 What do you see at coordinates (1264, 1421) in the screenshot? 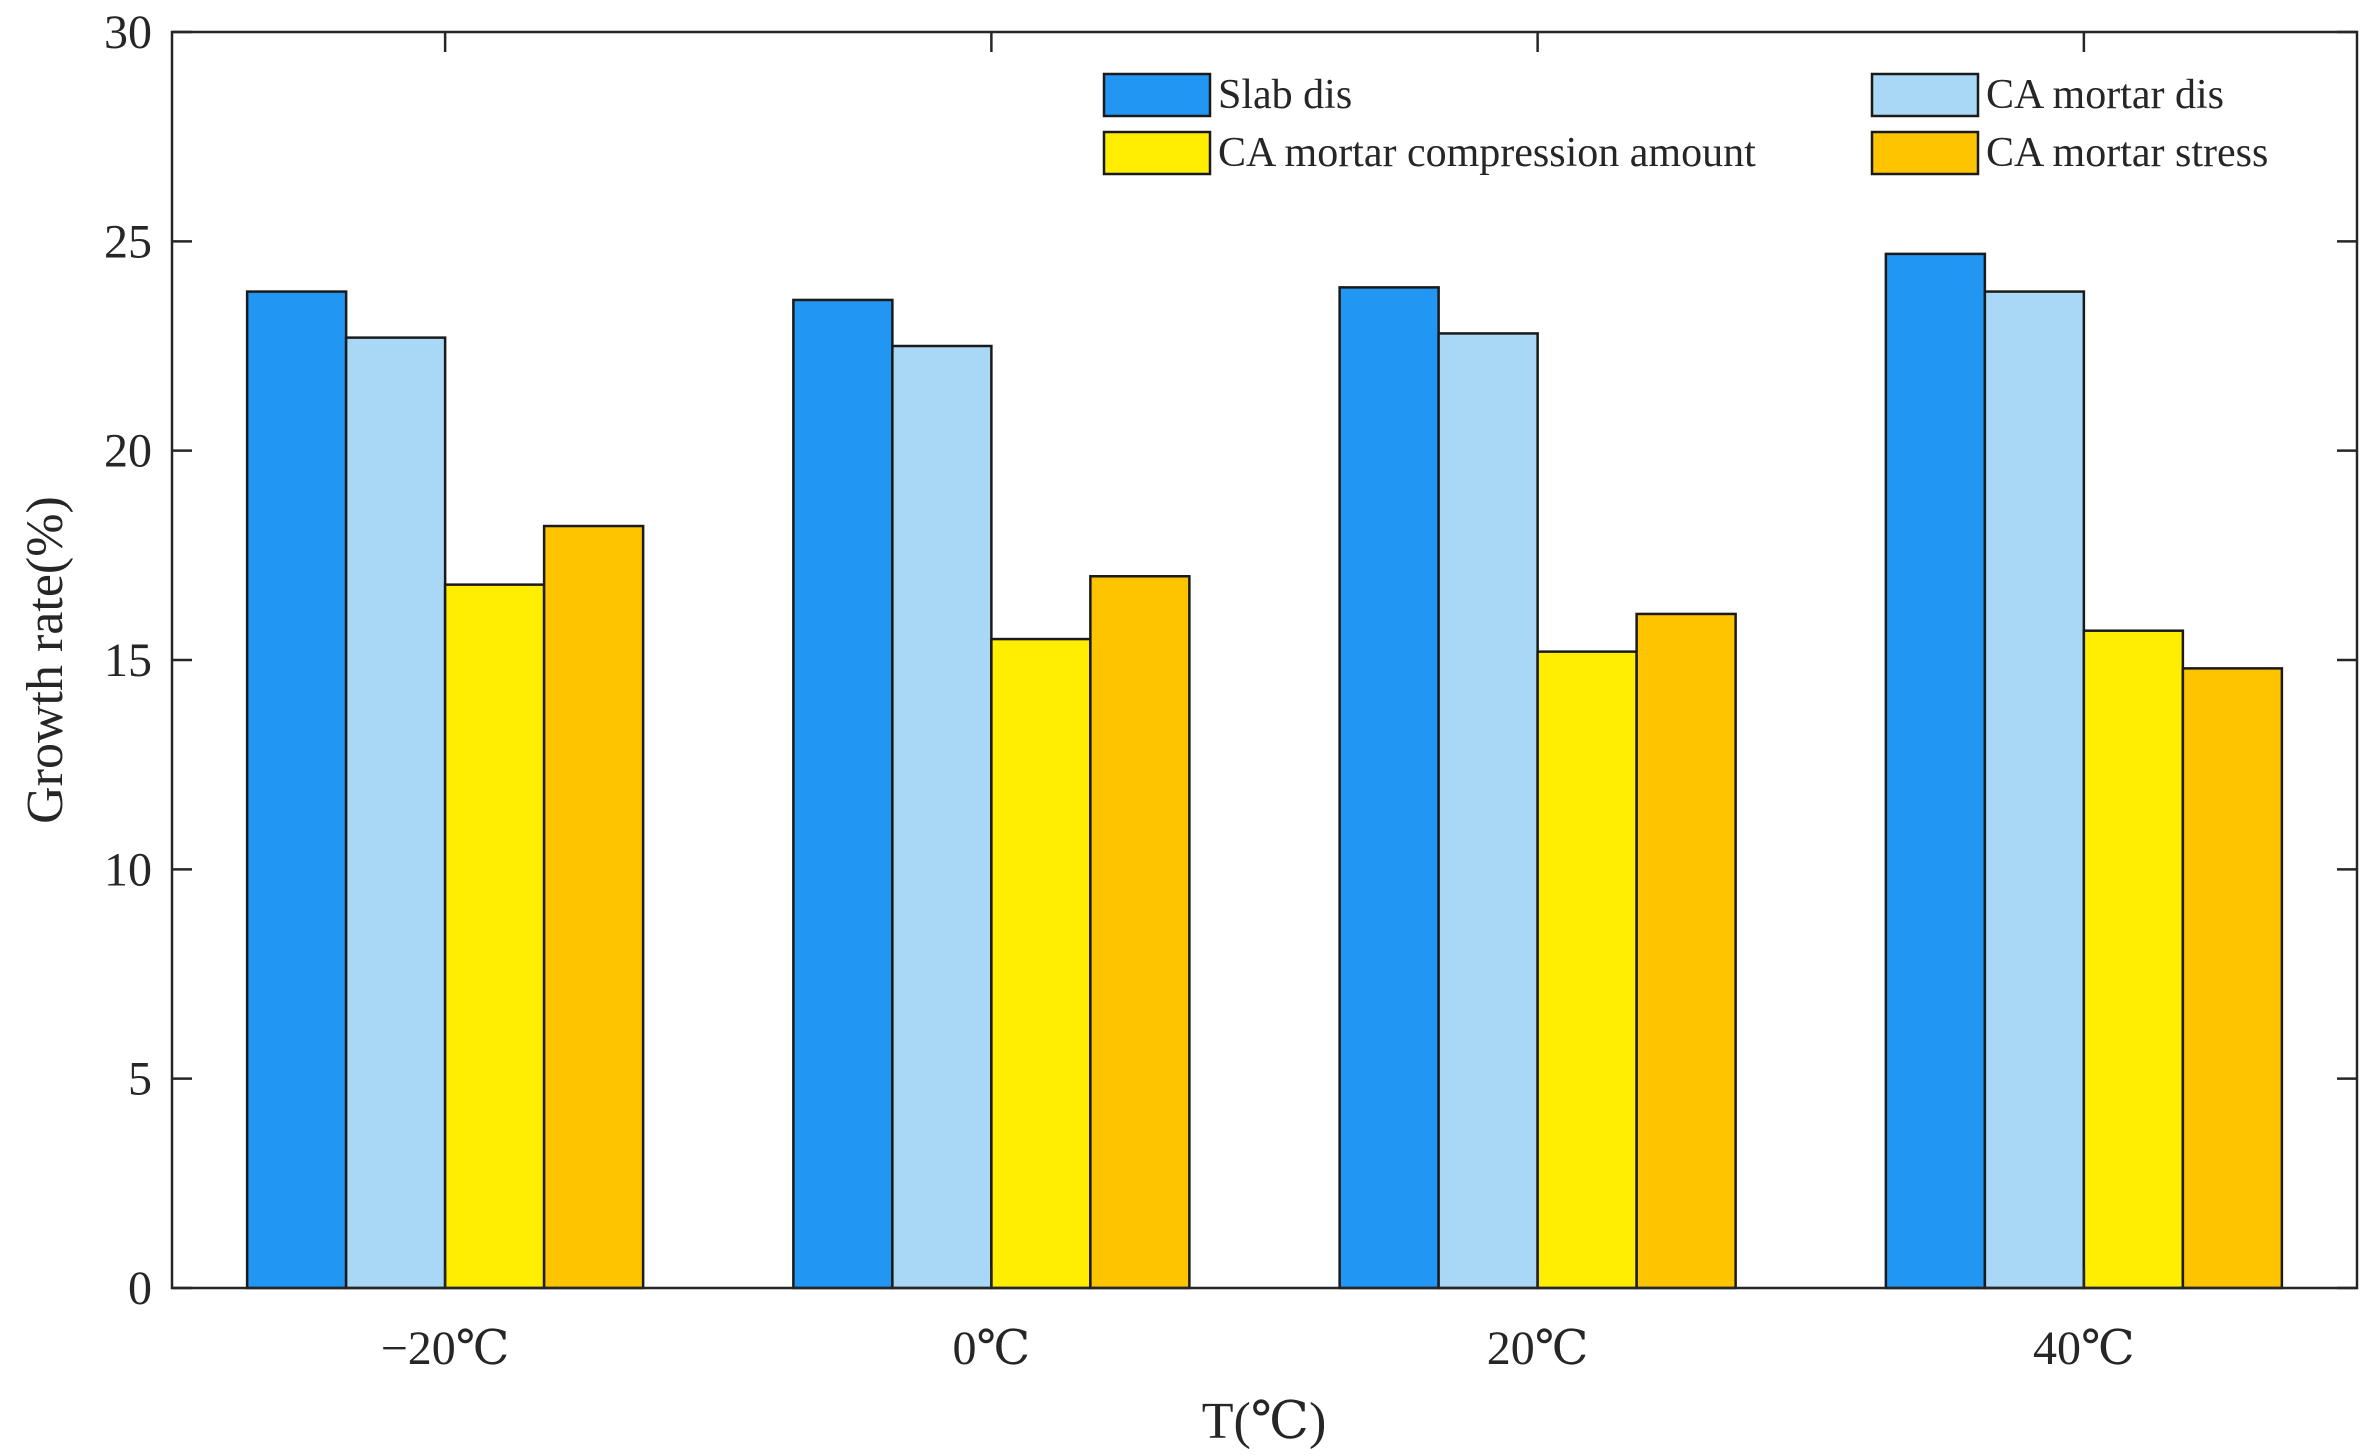
I see `x-axis-label: T(℃)` at bounding box center [1264, 1421].